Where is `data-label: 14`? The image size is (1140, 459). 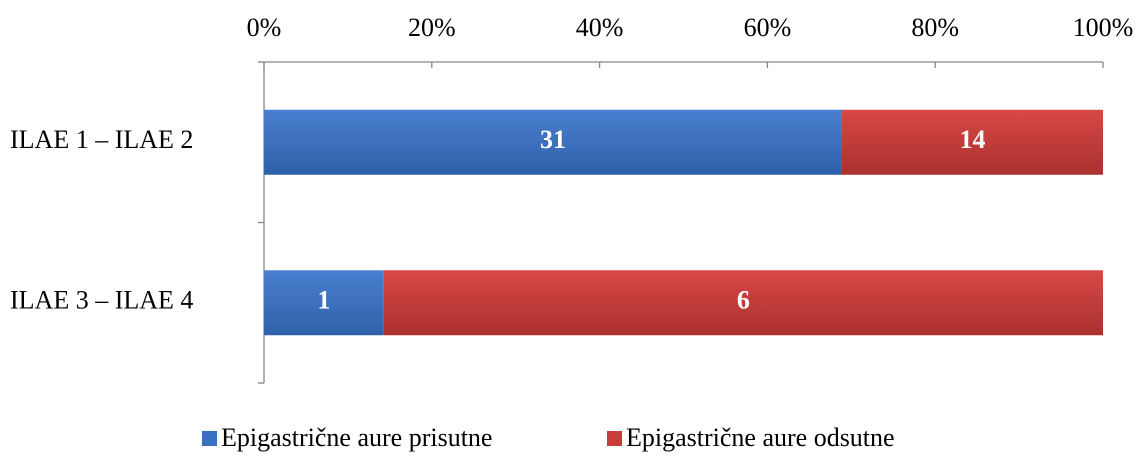 data-label: 14 is located at coordinates (972, 139).